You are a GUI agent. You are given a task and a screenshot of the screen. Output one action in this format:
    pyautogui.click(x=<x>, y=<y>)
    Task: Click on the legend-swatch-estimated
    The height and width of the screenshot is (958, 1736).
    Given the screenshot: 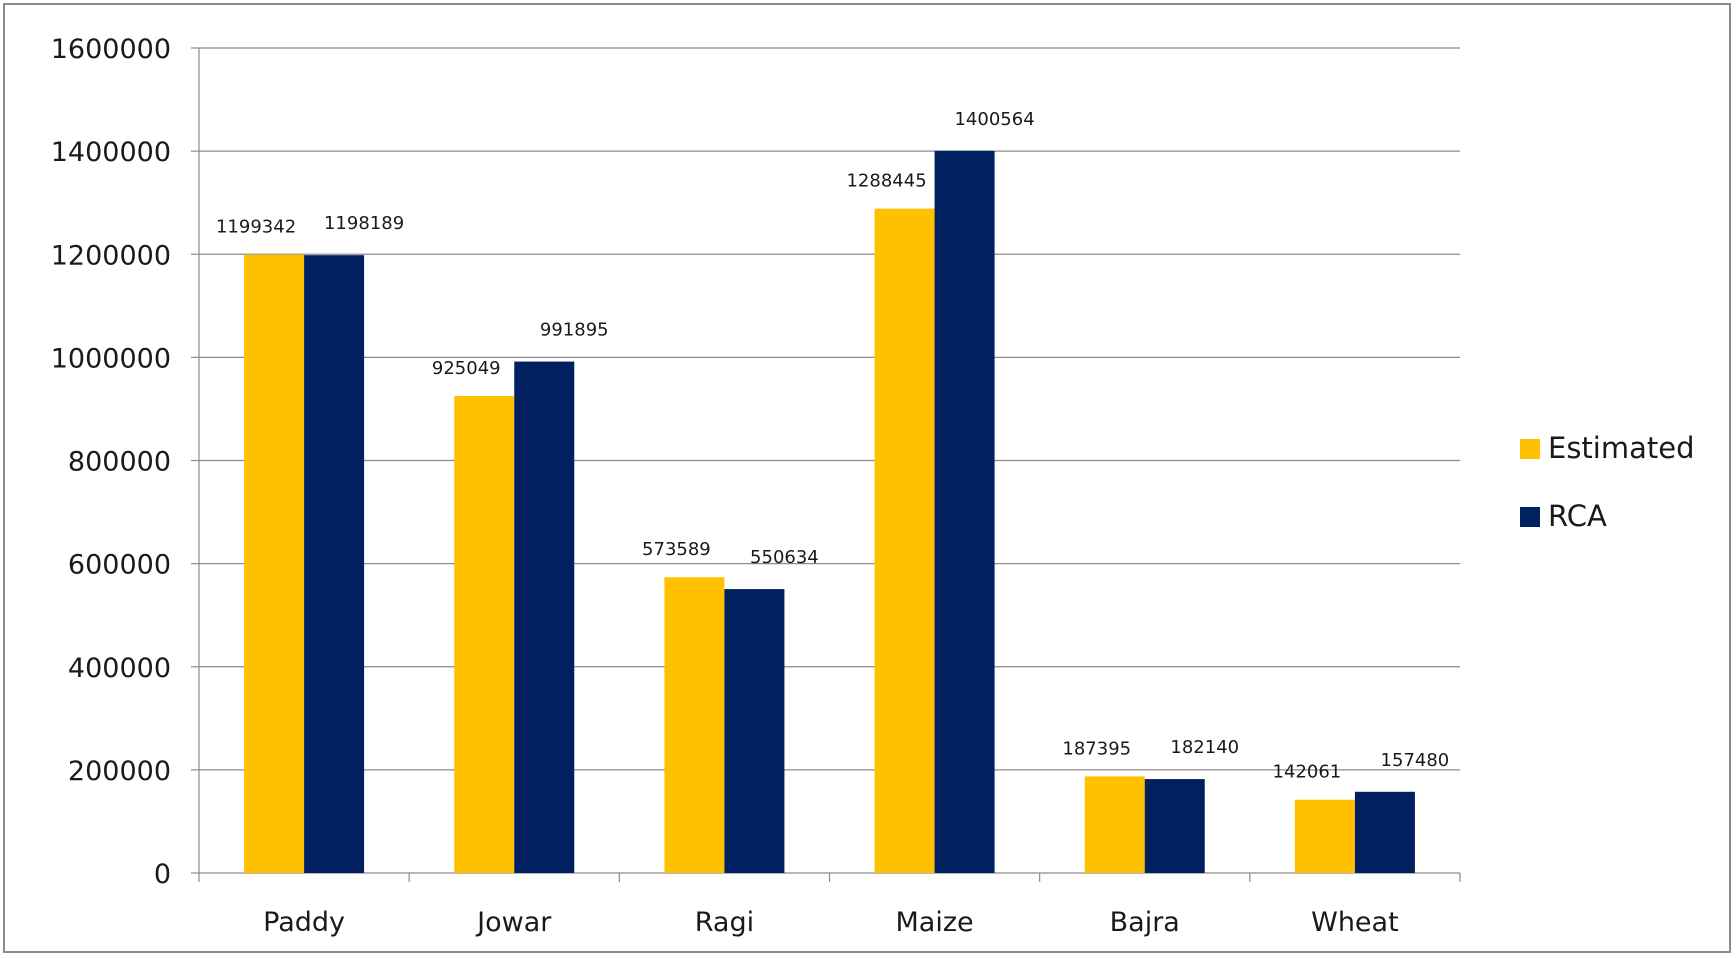 What is the action you would take?
    pyautogui.click(x=1530, y=449)
    